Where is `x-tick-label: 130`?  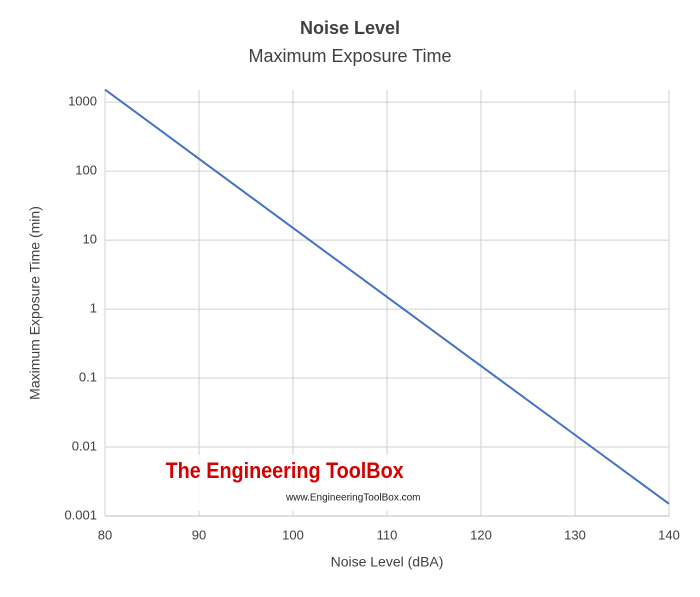
x-tick-label: 130 is located at coordinates (575, 534).